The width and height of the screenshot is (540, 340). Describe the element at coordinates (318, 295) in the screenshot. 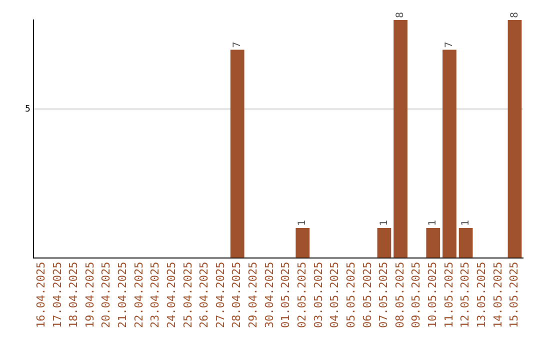

I see `x-tick-label: 03.05.2025` at that location.